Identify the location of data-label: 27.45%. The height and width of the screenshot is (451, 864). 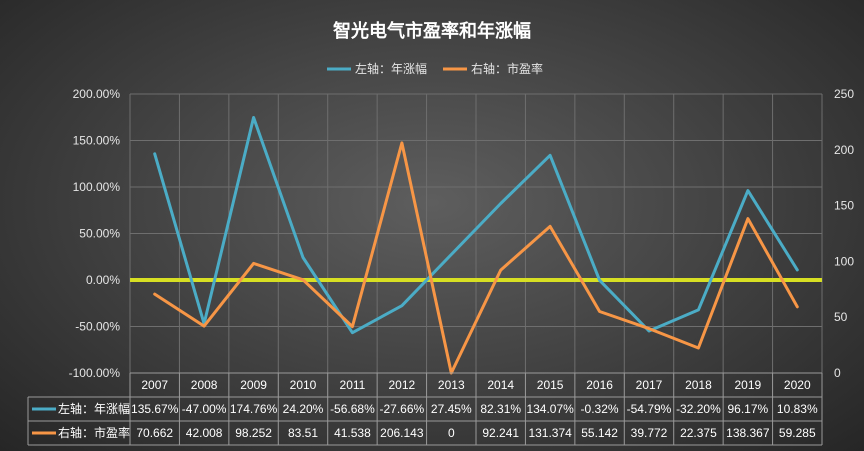
(451, 409).